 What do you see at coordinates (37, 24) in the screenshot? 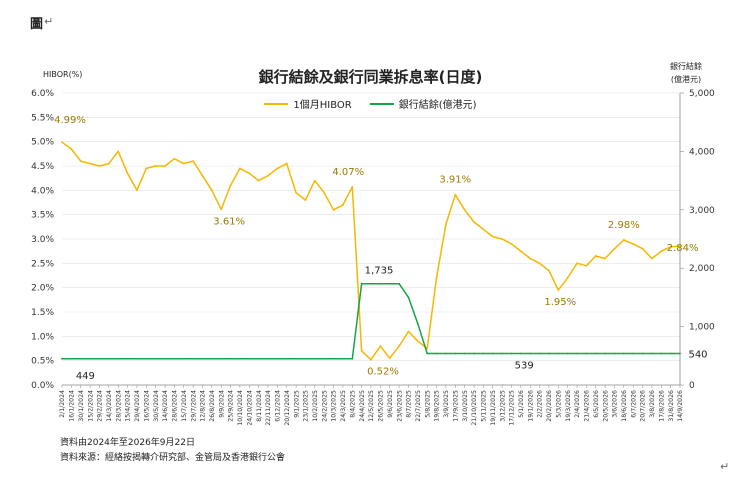
I see `document-label: 圖` at bounding box center [37, 24].